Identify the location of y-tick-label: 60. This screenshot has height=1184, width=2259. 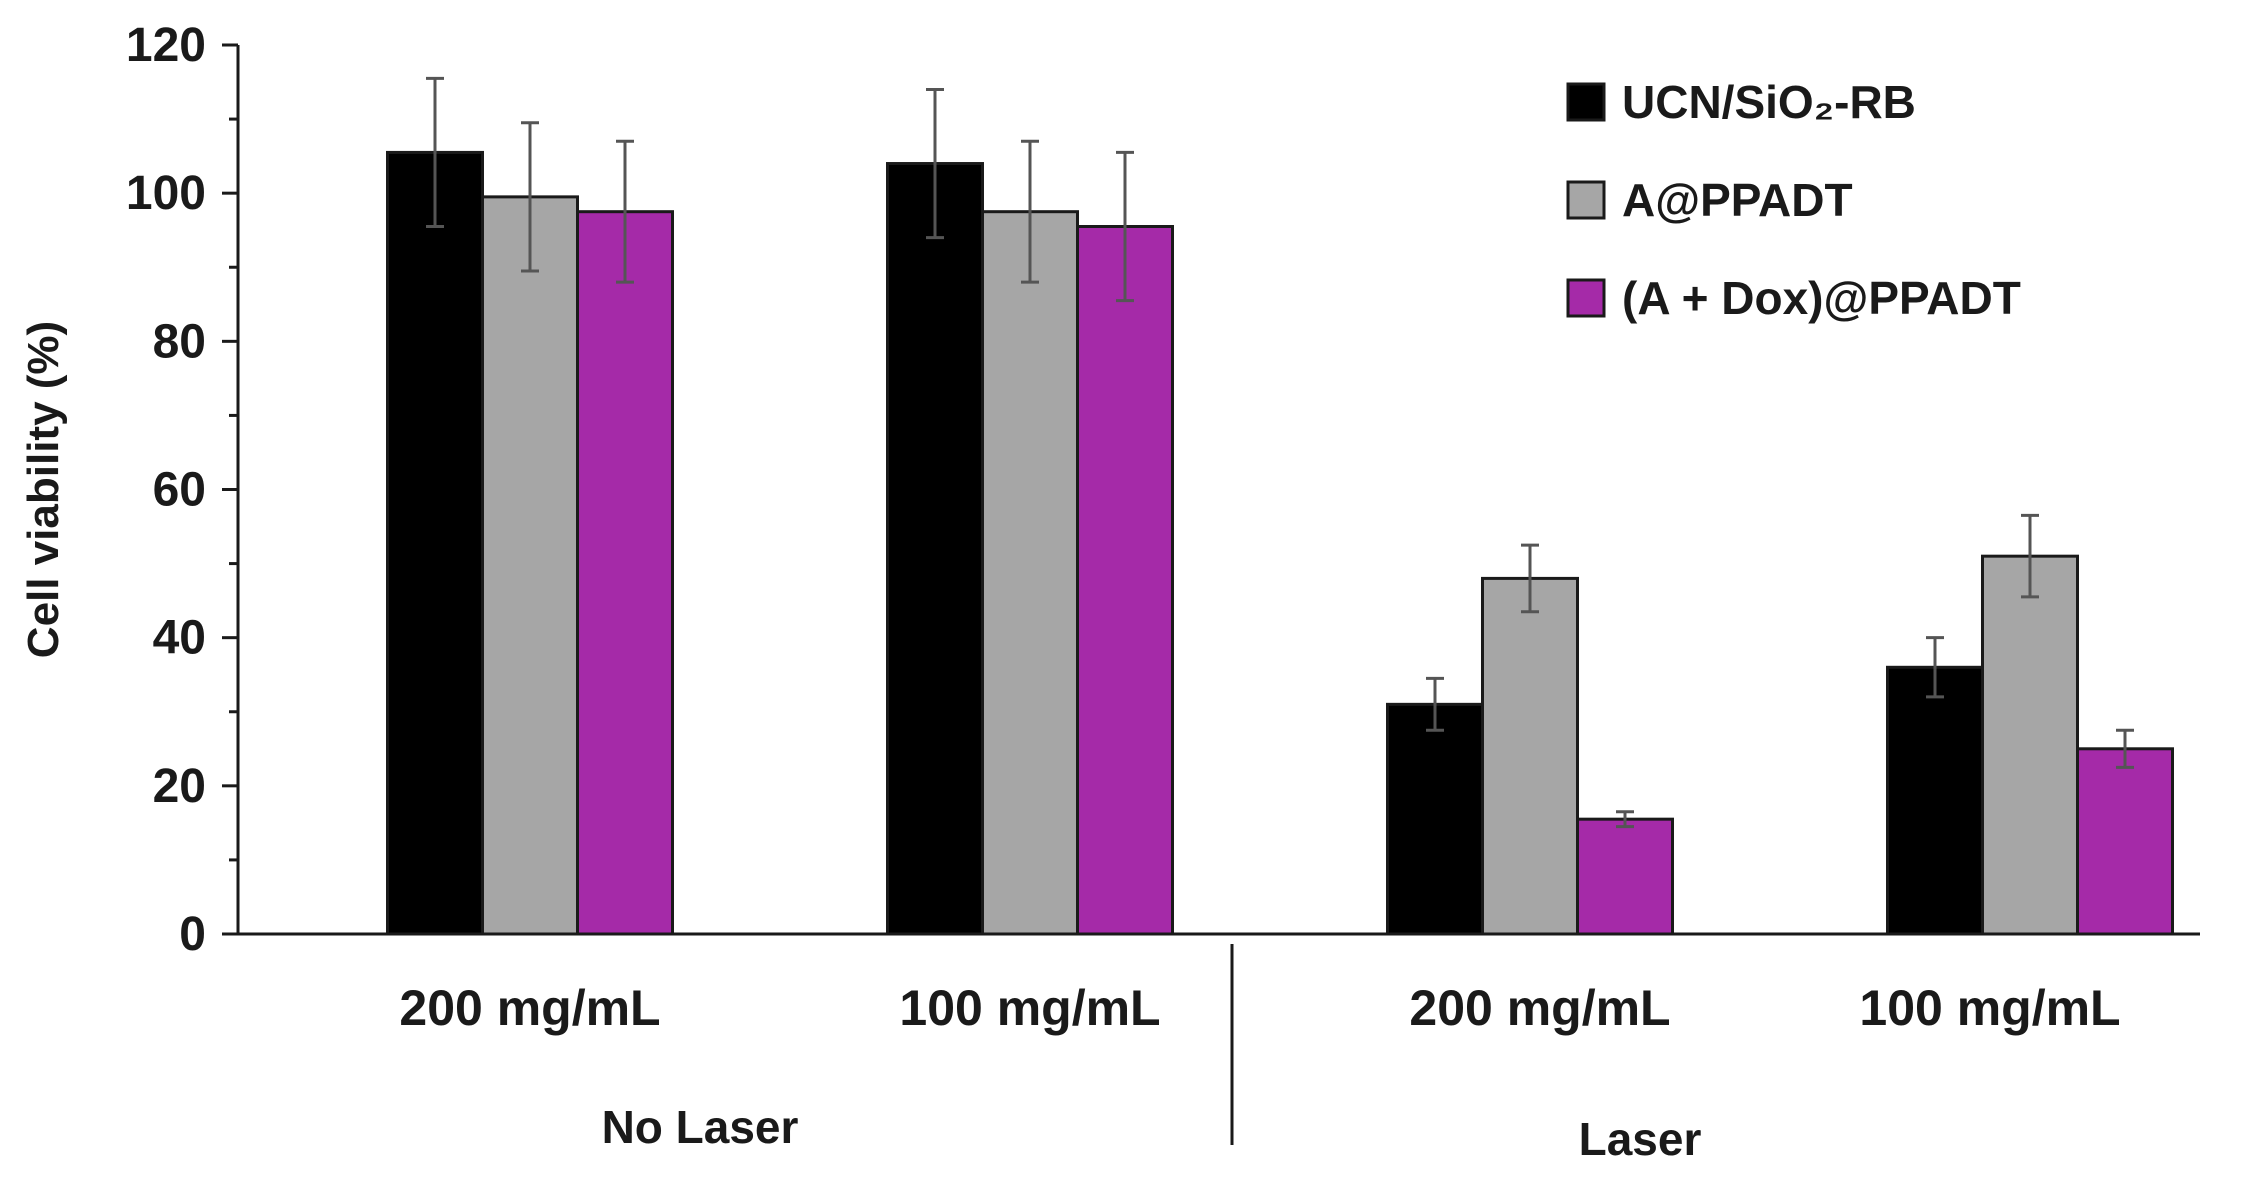
(179, 490).